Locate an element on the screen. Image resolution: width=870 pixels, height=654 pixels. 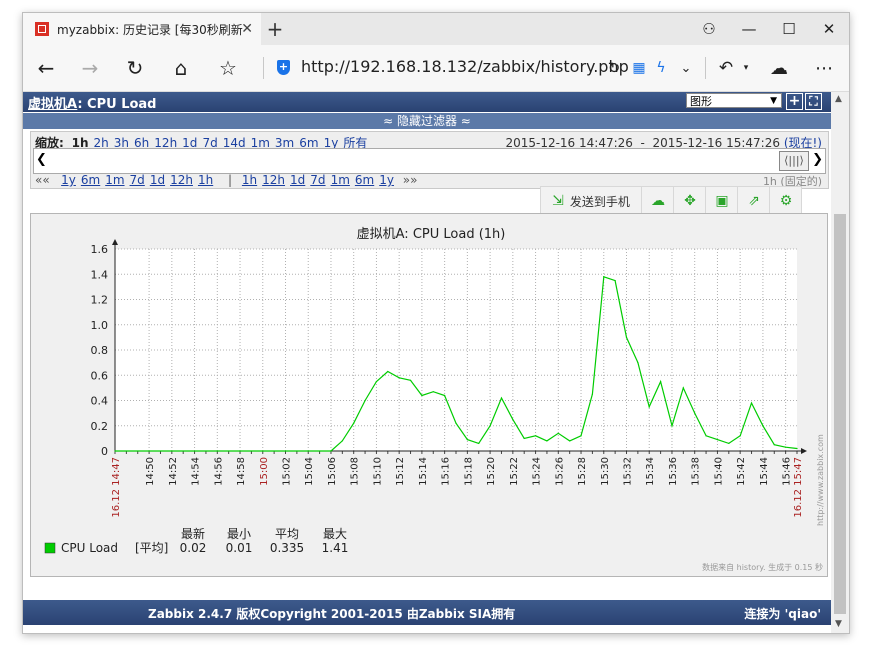
zoom-option-1d: 1d is located at coordinates (190, 143).